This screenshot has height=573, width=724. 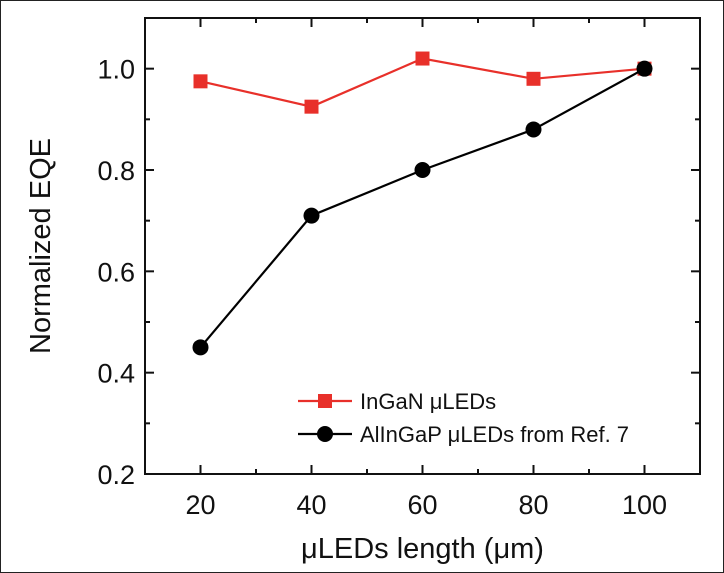 I want to click on x-tick-label: 80, so click(x=533, y=505).